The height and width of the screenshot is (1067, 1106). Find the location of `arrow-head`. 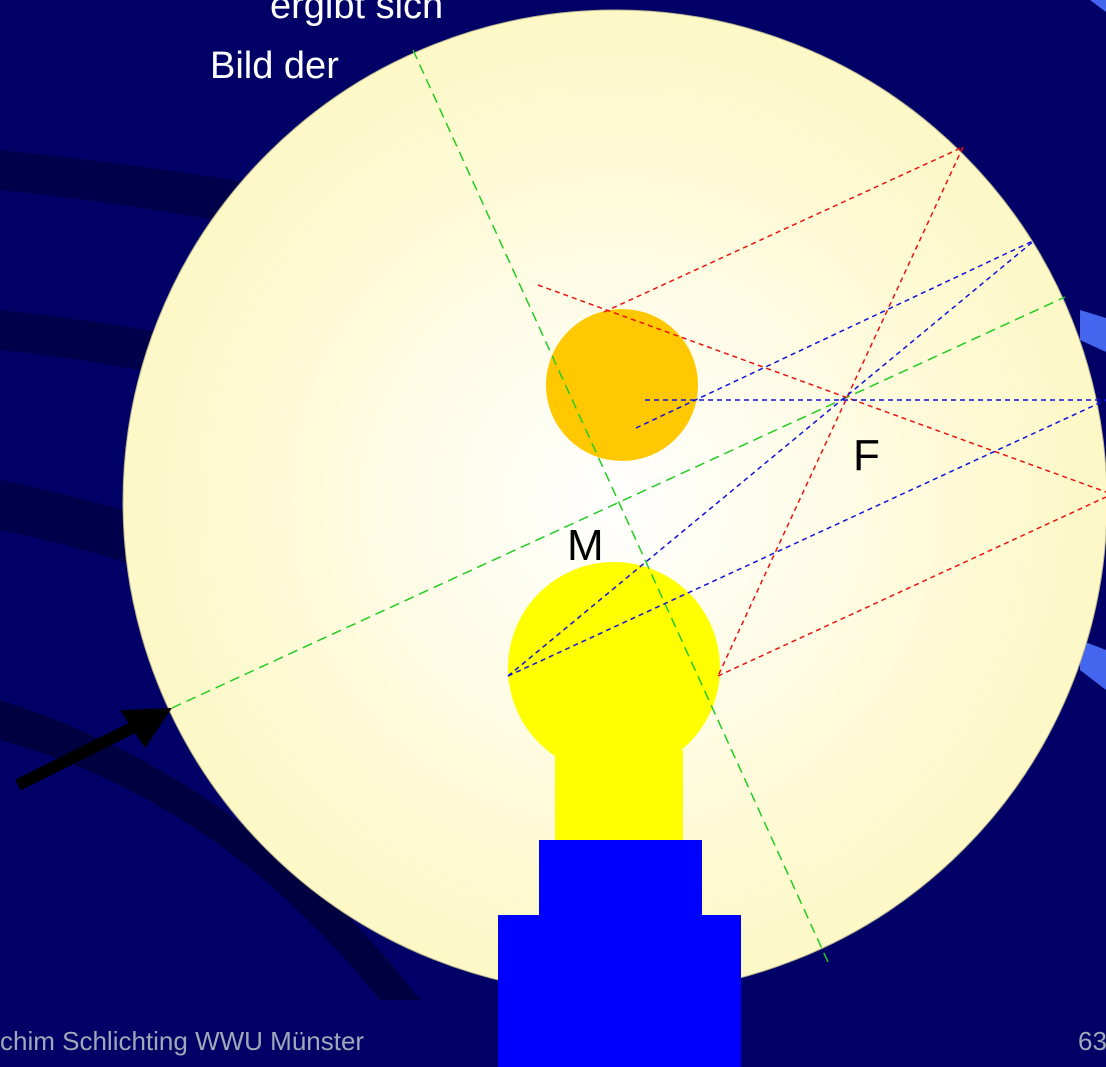

arrow-head is located at coordinates (146, 728).